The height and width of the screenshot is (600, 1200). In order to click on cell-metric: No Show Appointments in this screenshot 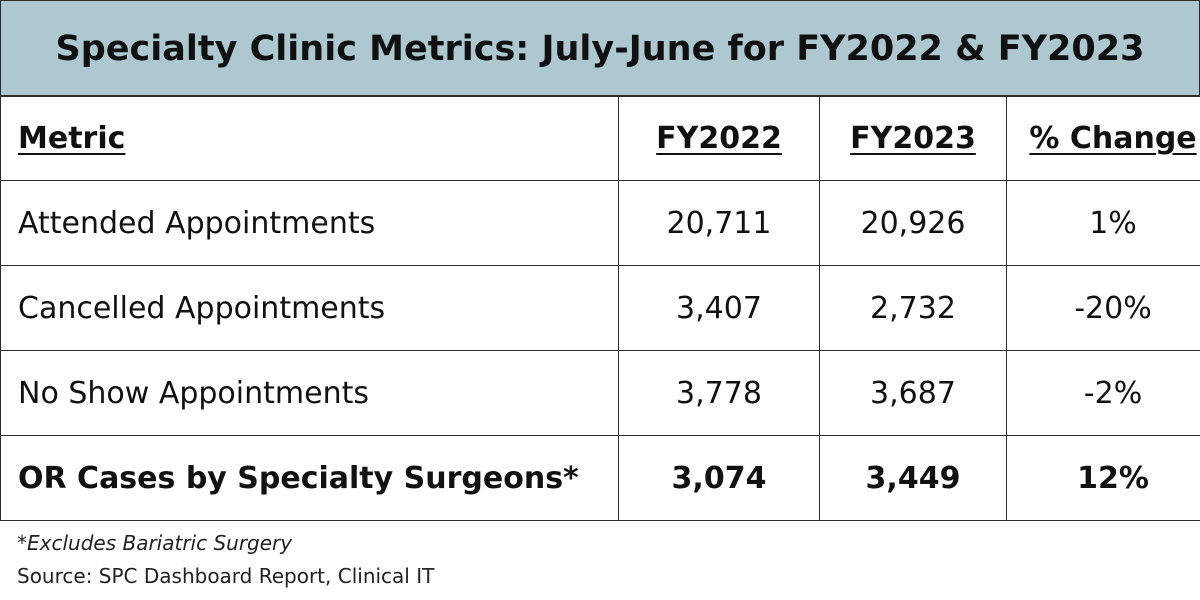, I will do `click(309, 393)`.